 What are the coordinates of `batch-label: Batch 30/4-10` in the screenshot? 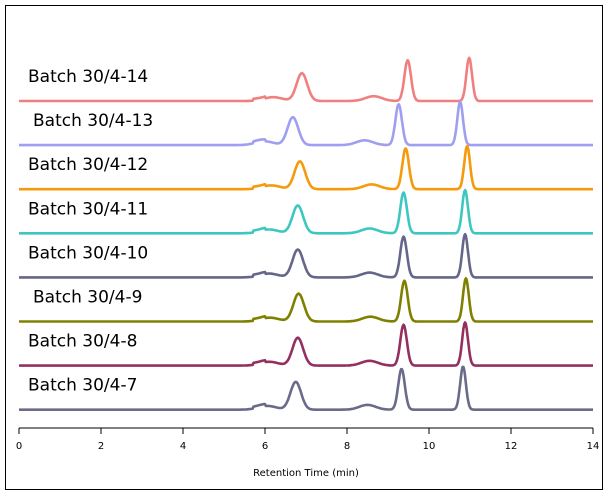 It's located at (88, 253).